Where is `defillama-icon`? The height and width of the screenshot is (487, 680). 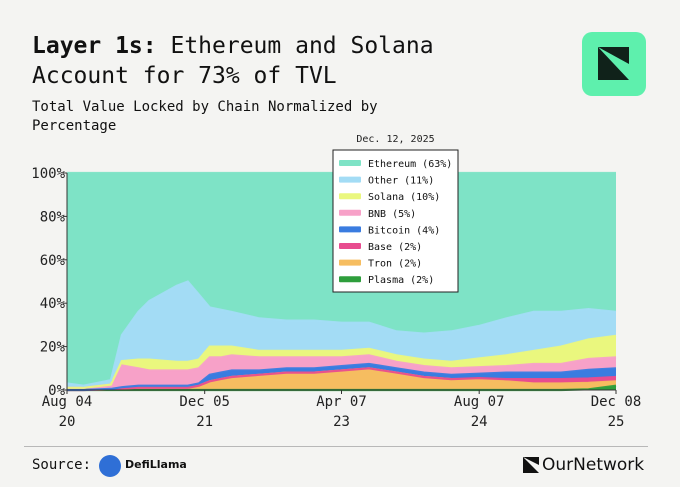 defillama-icon is located at coordinates (110, 466).